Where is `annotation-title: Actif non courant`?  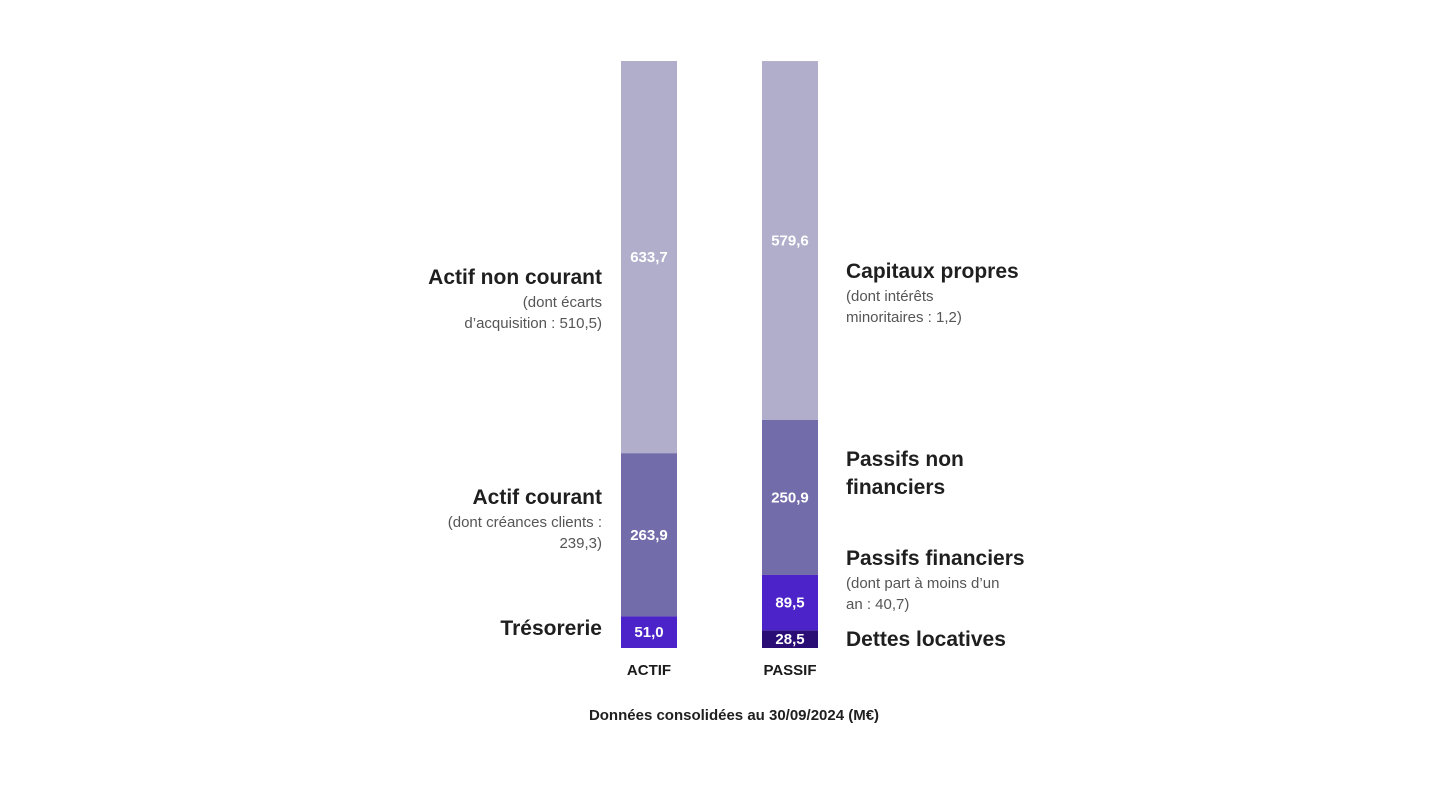
annotation-title: Actif non courant is located at coordinates (515, 277).